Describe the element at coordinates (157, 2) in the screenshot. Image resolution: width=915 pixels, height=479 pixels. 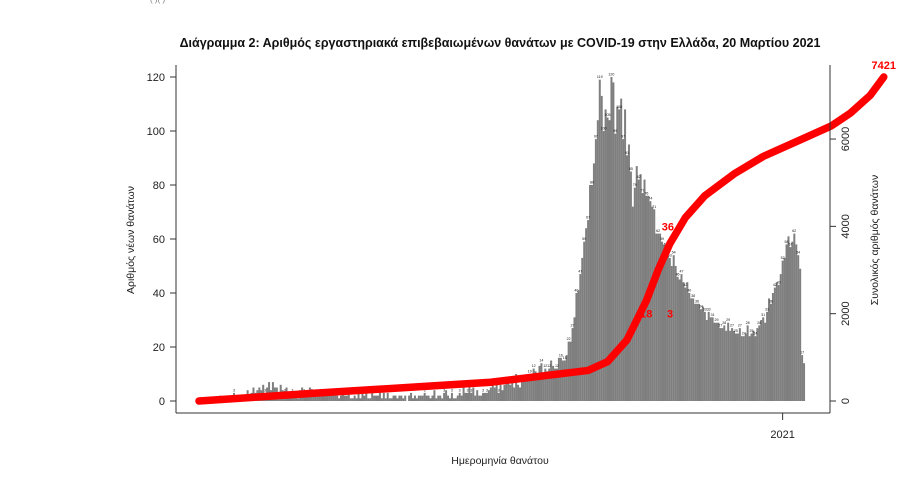
I see `top-fragment-text: ( )( )` at that location.